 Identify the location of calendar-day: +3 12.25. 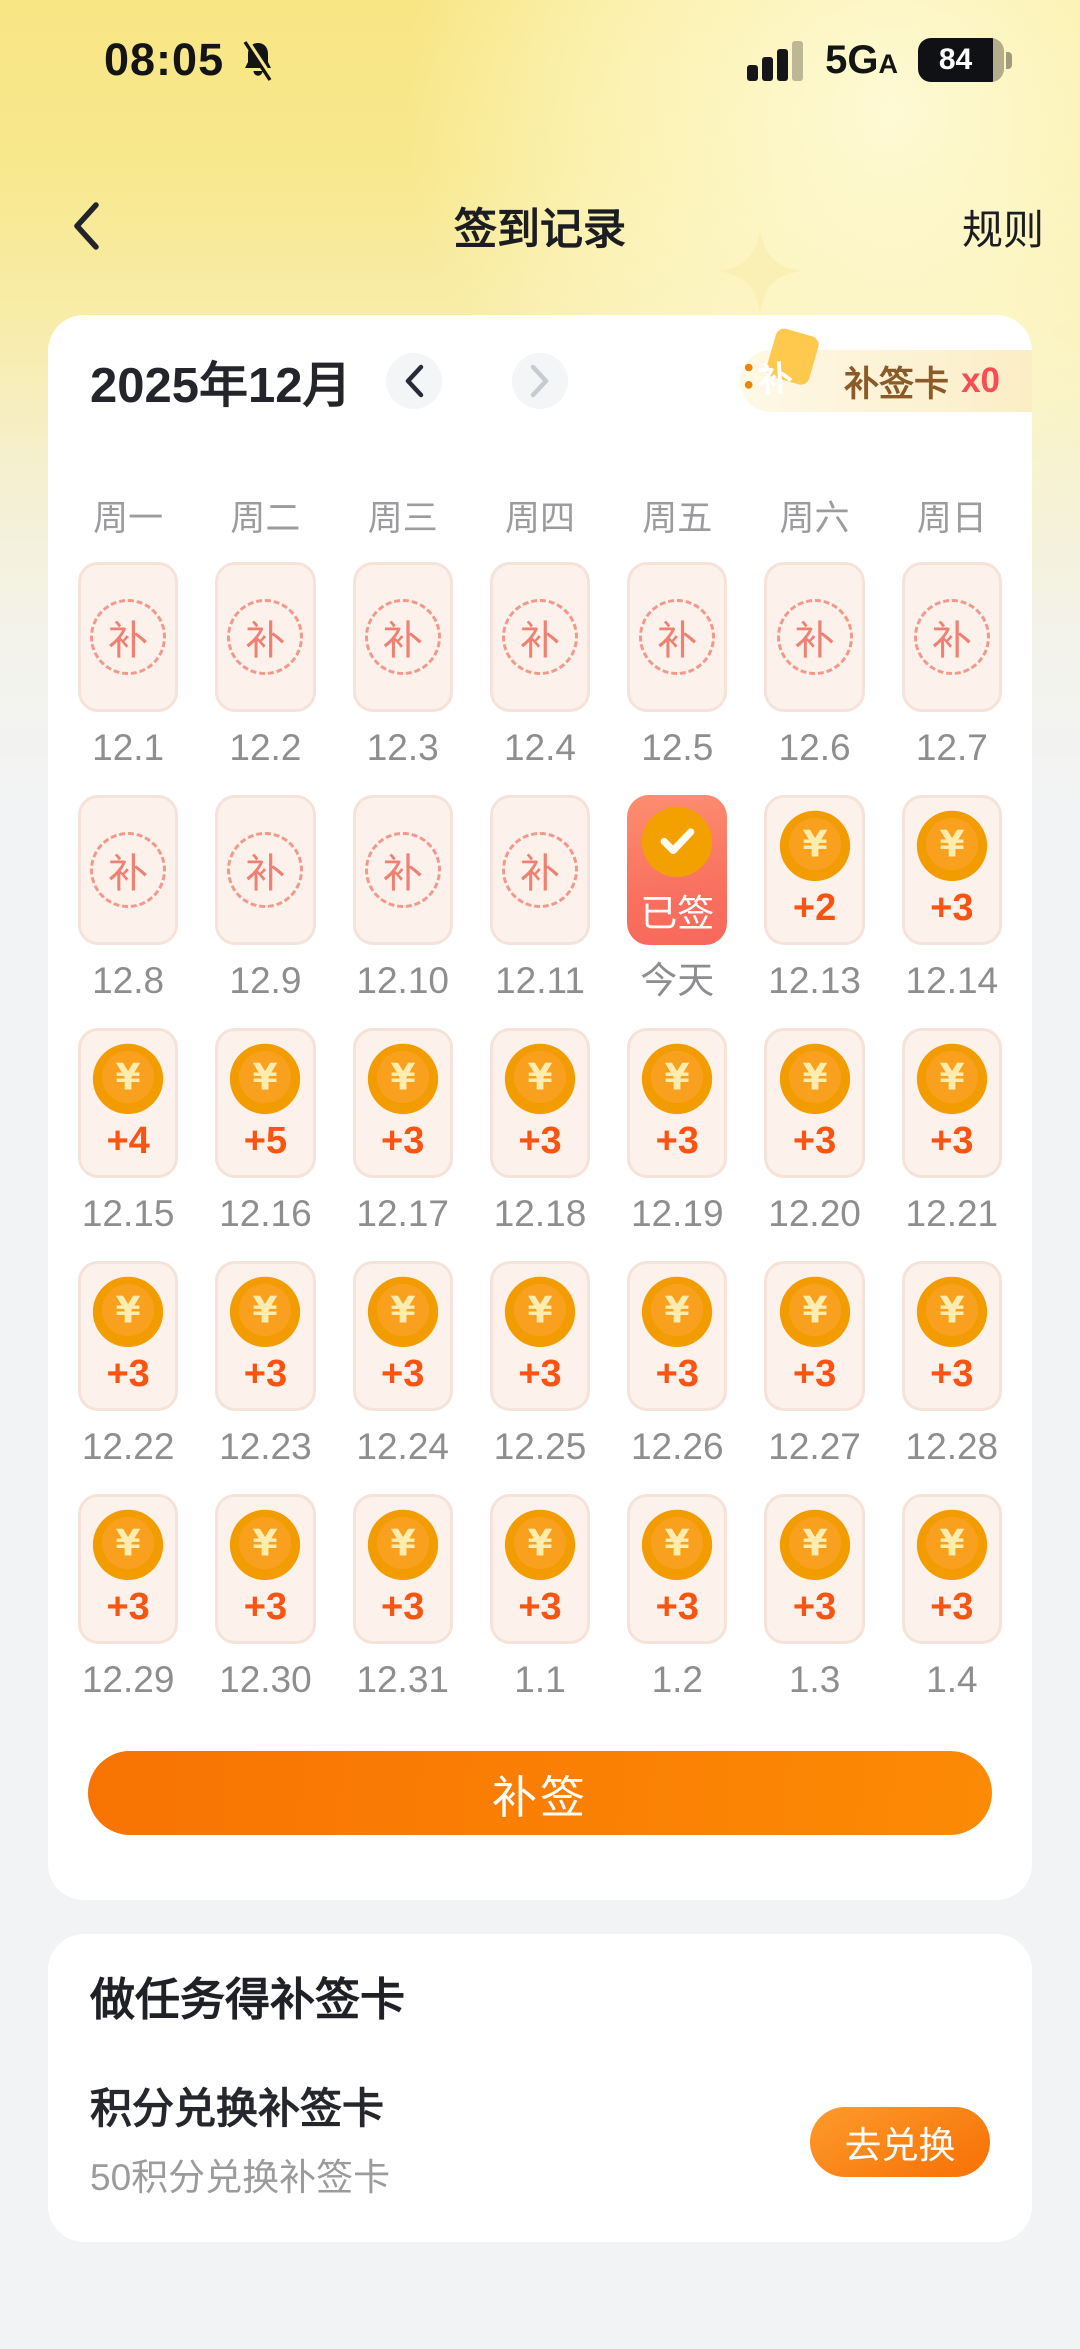
(540, 1364).